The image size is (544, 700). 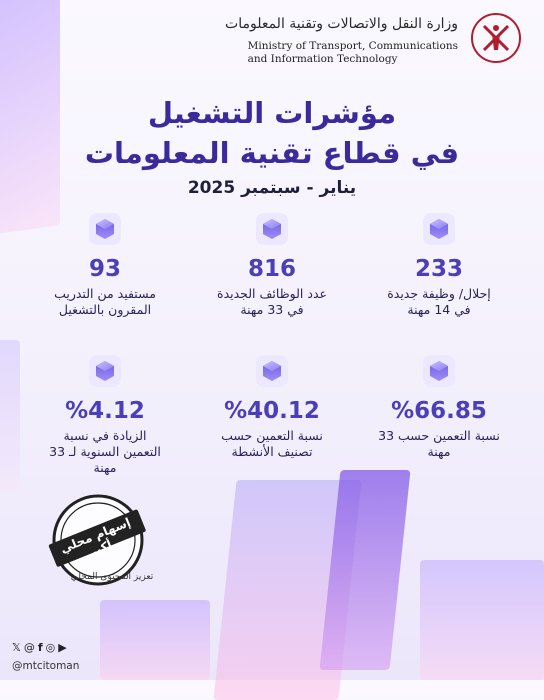 I want to click on stamp-sub-text: تعزيز المحتوى المحلي, so click(x=112, y=577).